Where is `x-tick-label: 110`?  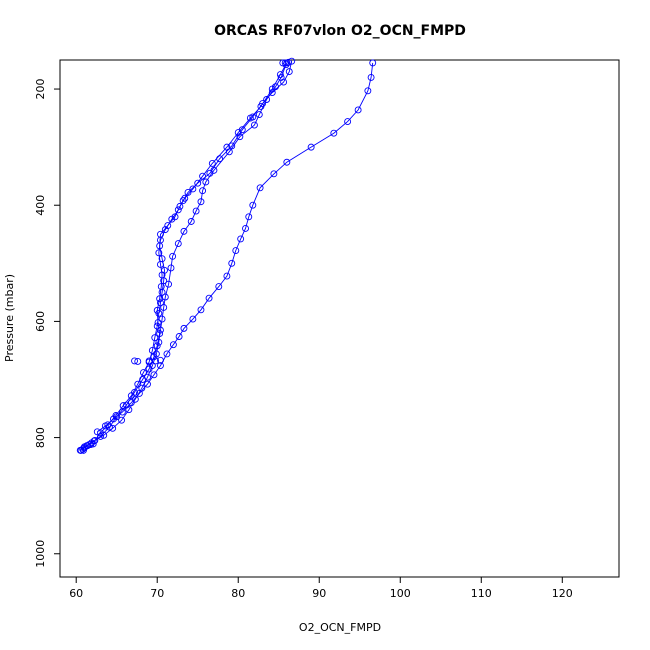
x-tick-label: 110 is located at coordinates (481, 593).